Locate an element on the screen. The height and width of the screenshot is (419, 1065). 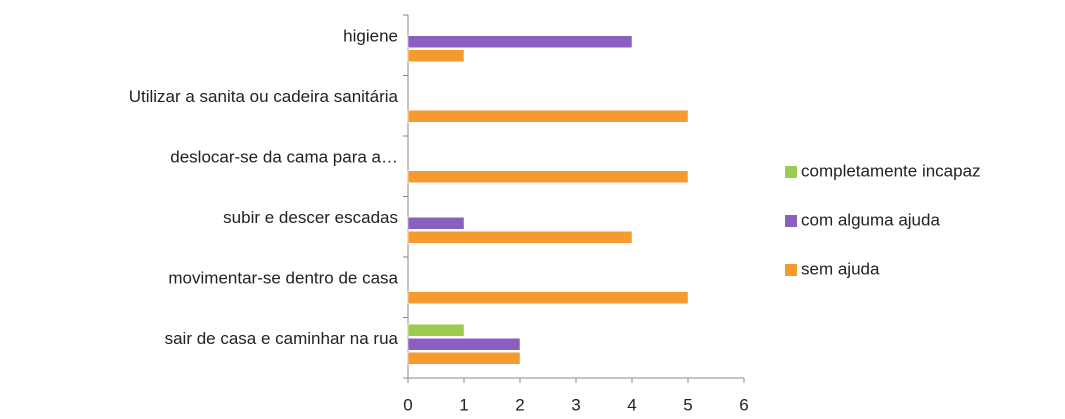
category-label: Utilizar a sanita ou cadeira sanitária is located at coordinates (264, 96).